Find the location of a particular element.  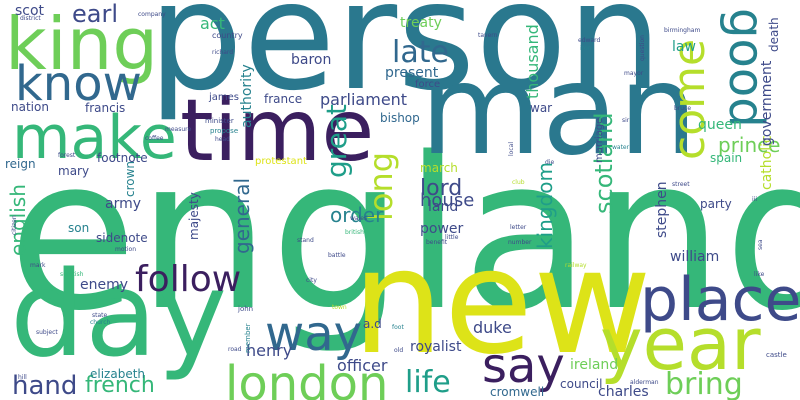

word-little: little is located at coordinates (452, 237).